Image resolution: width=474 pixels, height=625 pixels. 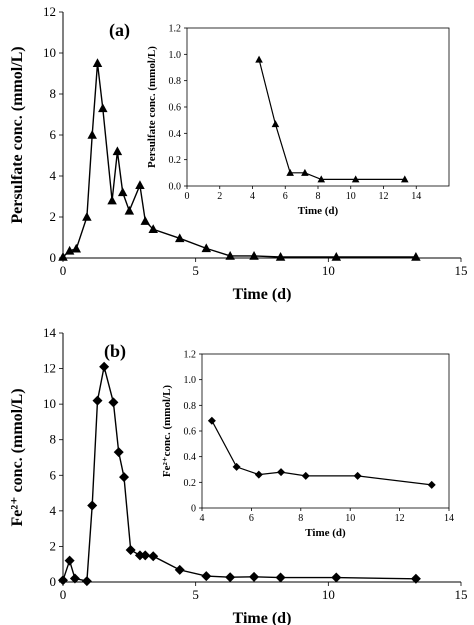 What do you see at coordinates (49, 11) in the screenshot?
I see `a-y-tick-label: 12` at bounding box center [49, 11].